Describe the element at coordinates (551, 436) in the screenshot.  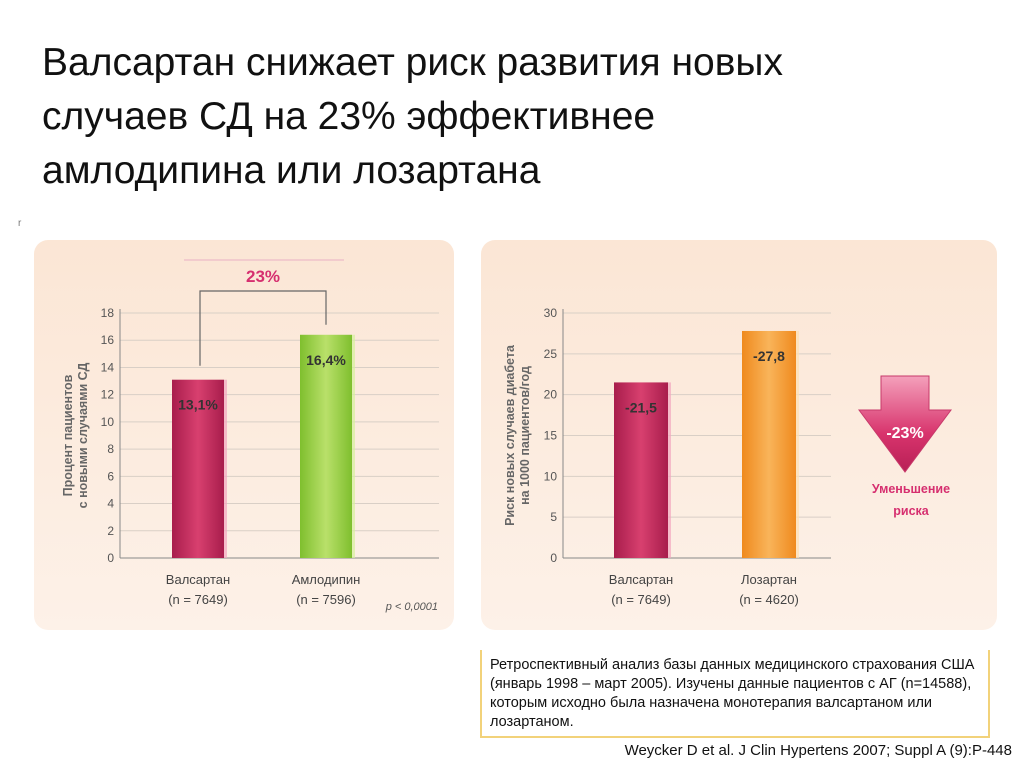
I see `y-tick-label: 15` at that location.